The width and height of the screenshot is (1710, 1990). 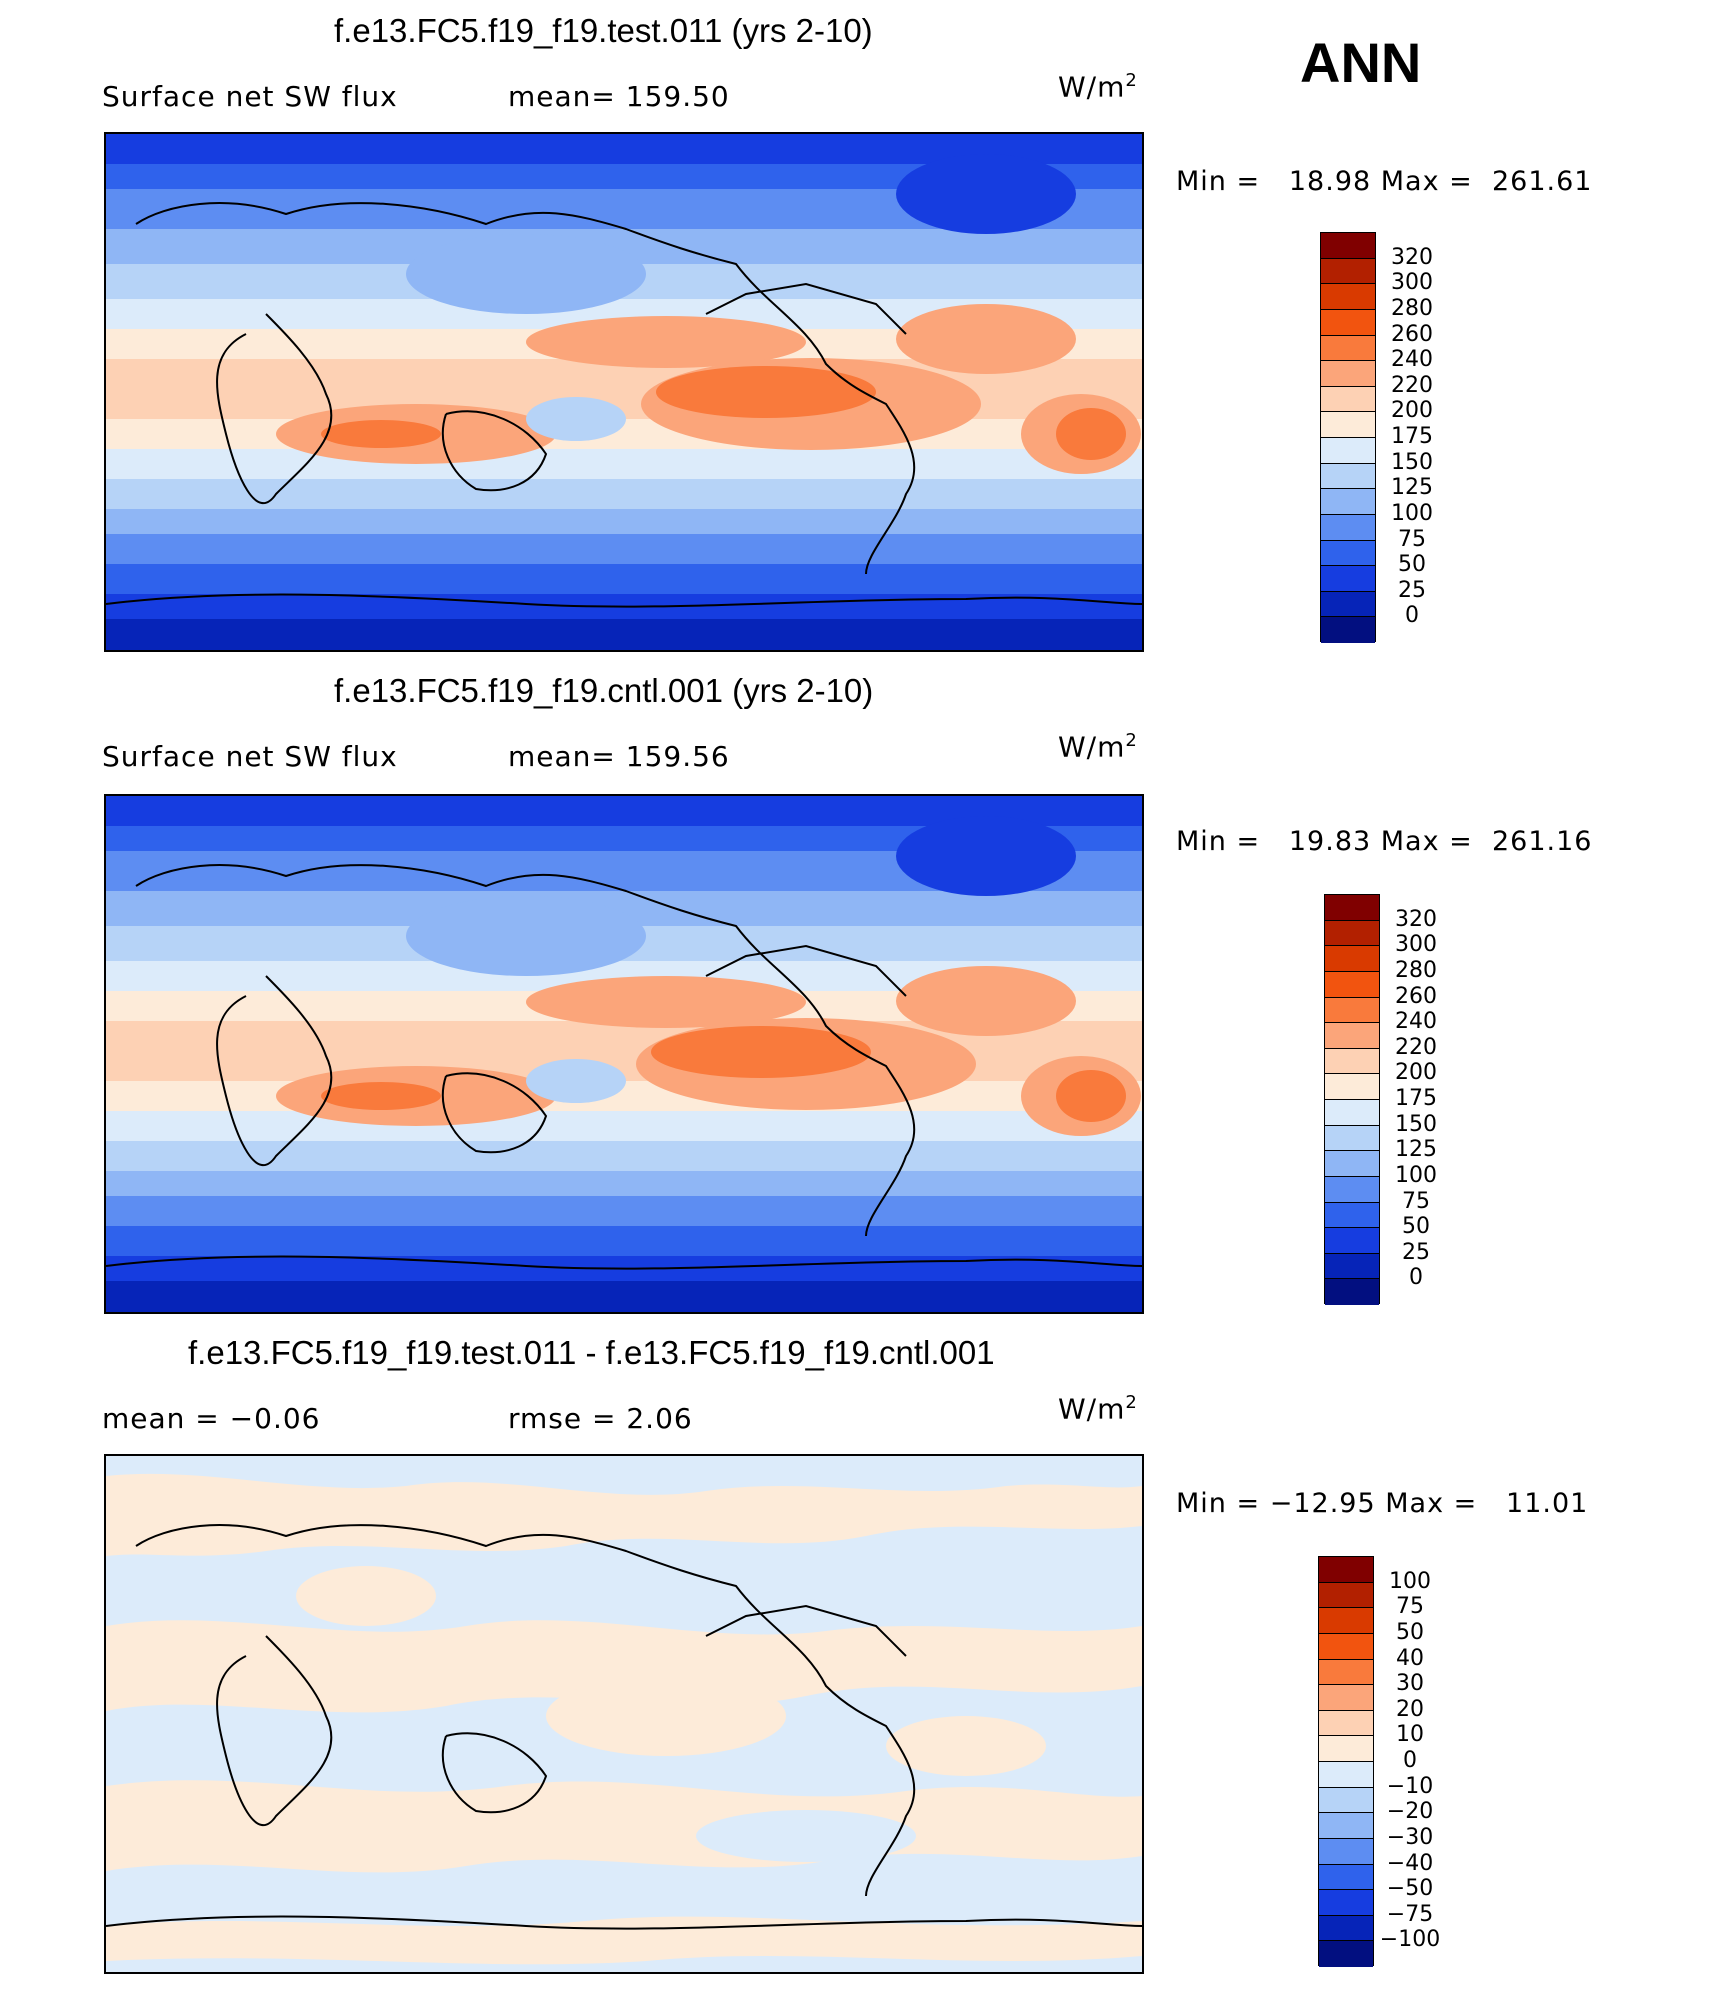 What do you see at coordinates (1384, 841) in the screenshot?
I see `panel-2-minmax: Min = 19.83 Max = 261.16` at bounding box center [1384, 841].